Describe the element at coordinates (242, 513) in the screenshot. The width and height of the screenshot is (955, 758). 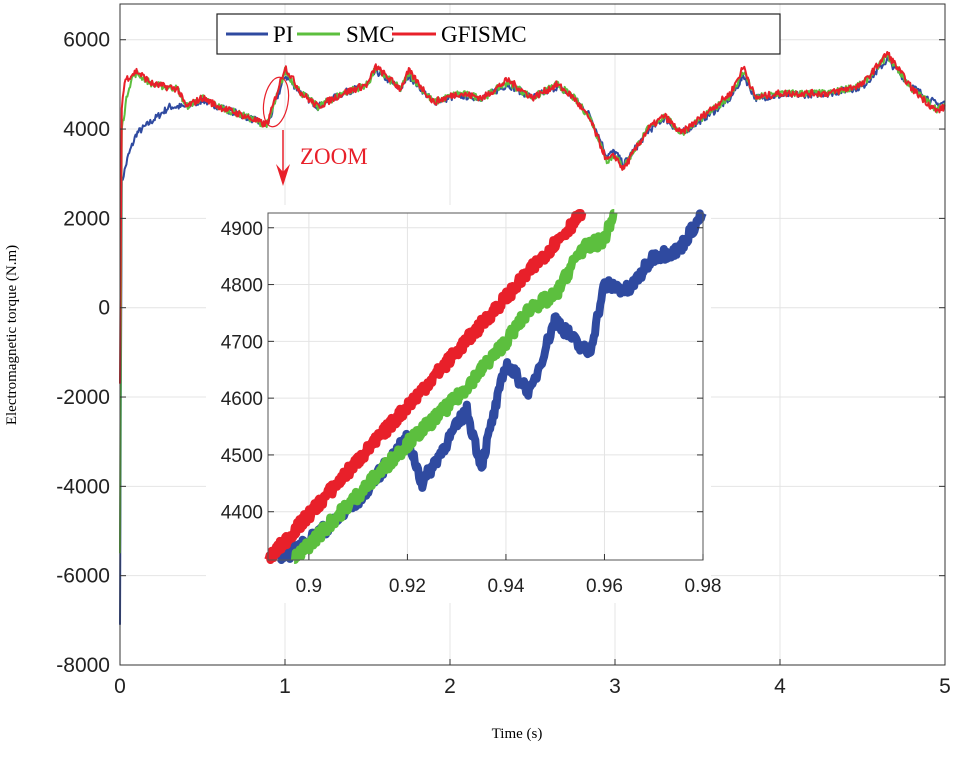
I see `y-tick-label: 4400` at that location.